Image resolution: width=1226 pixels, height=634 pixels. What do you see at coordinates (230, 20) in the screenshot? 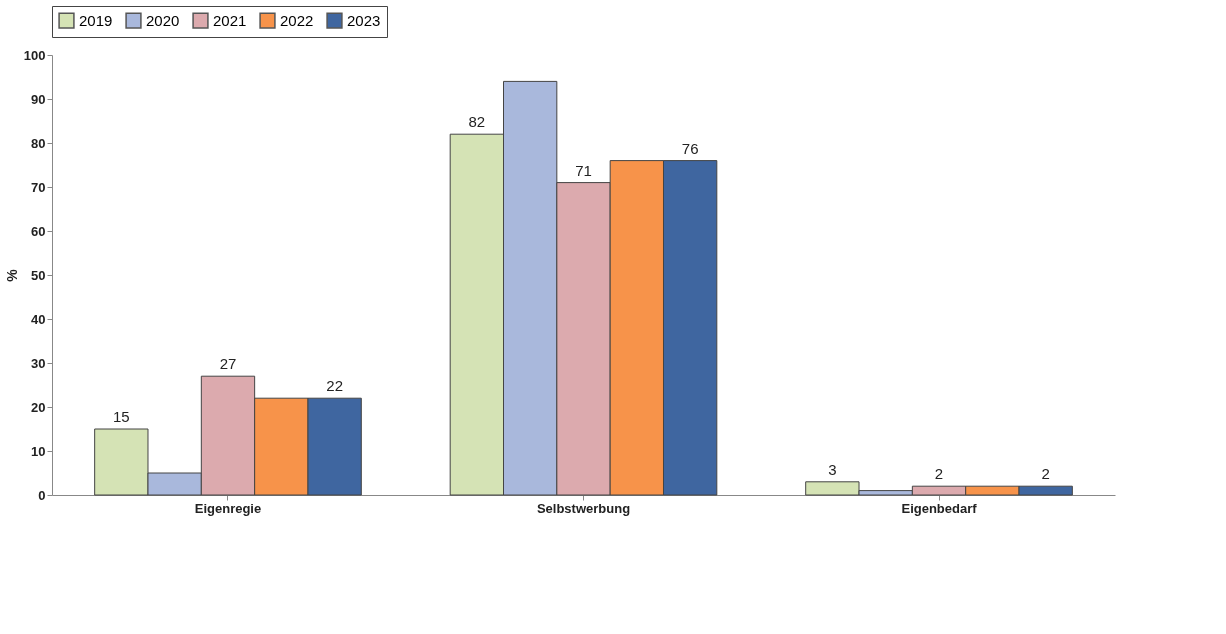
I see `legend-label: 2021` at bounding box center [230, 20].